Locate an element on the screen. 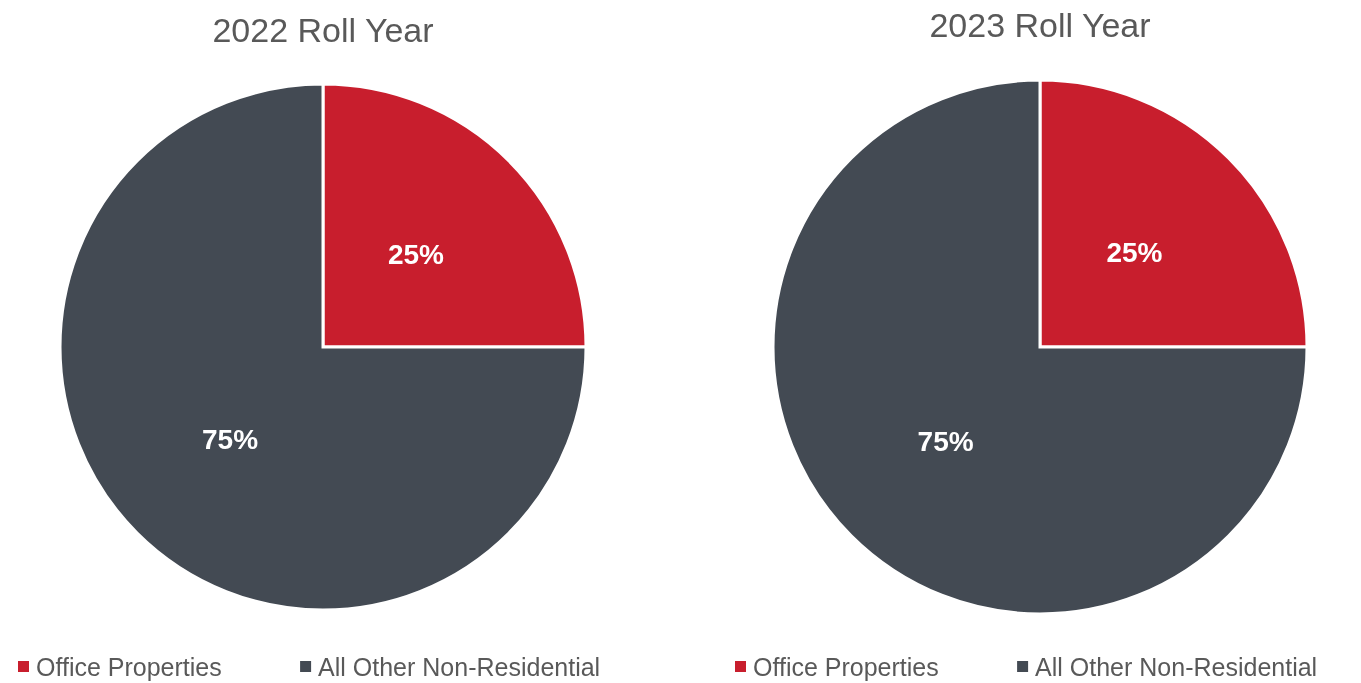  chart-title: 2022 Roll Year is located at coordinates (323, 30).